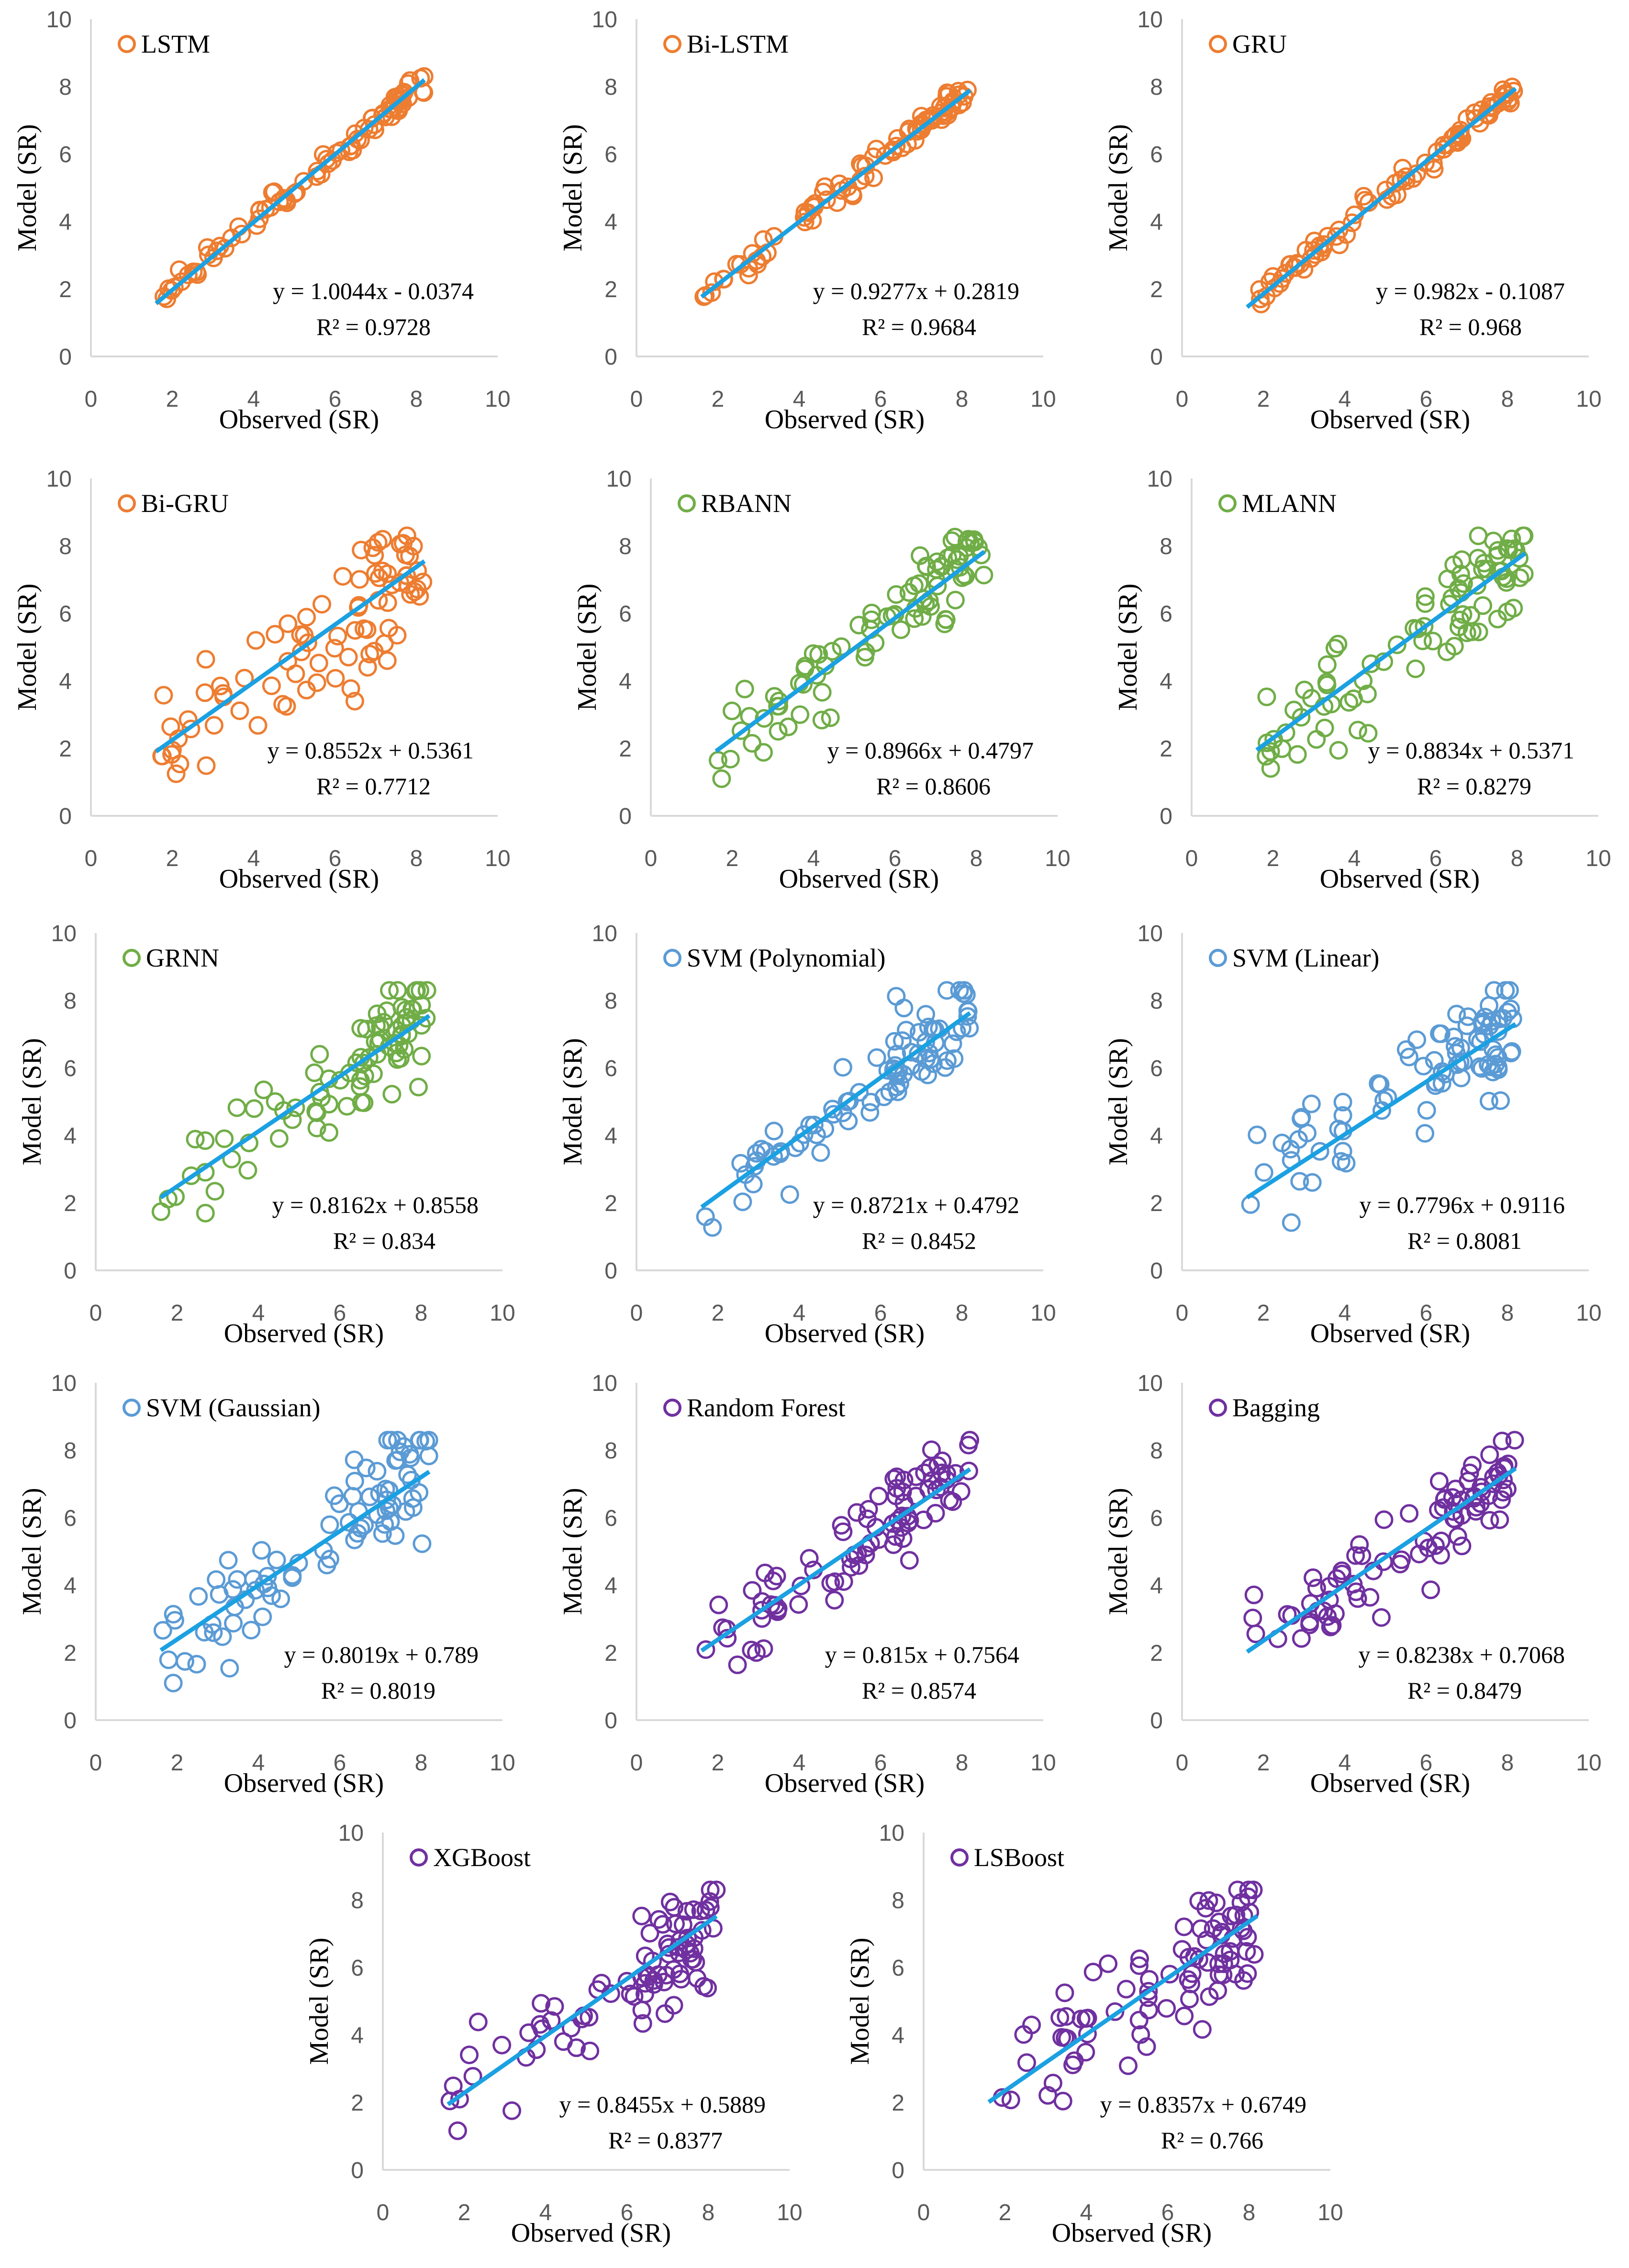  I want to click on legend-marker-icon, so click(127, 503).